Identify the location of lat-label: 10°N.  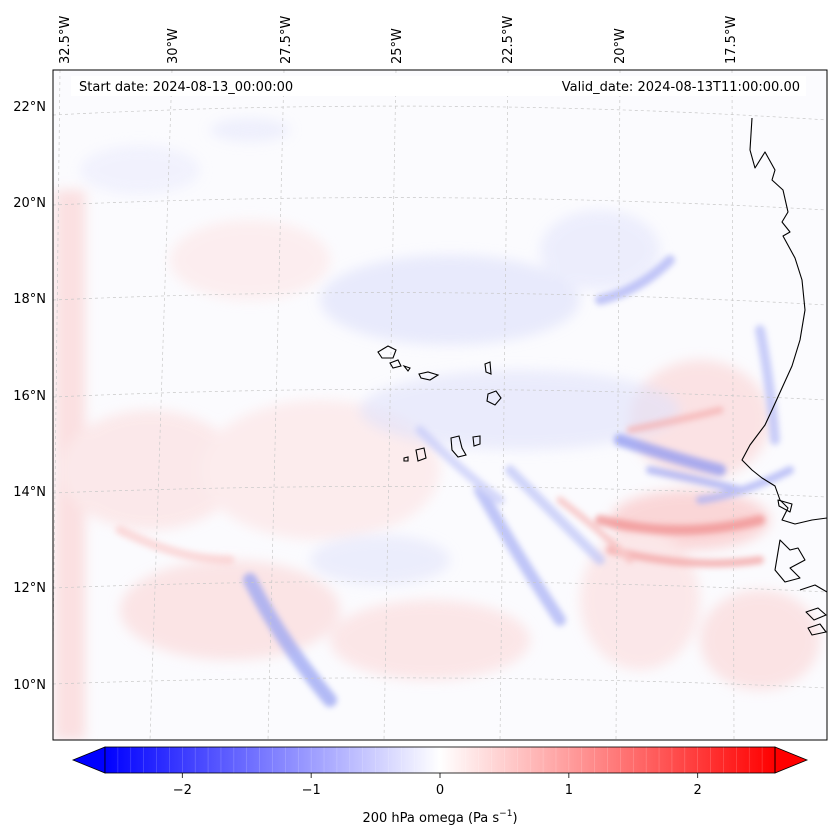
(29, 685).